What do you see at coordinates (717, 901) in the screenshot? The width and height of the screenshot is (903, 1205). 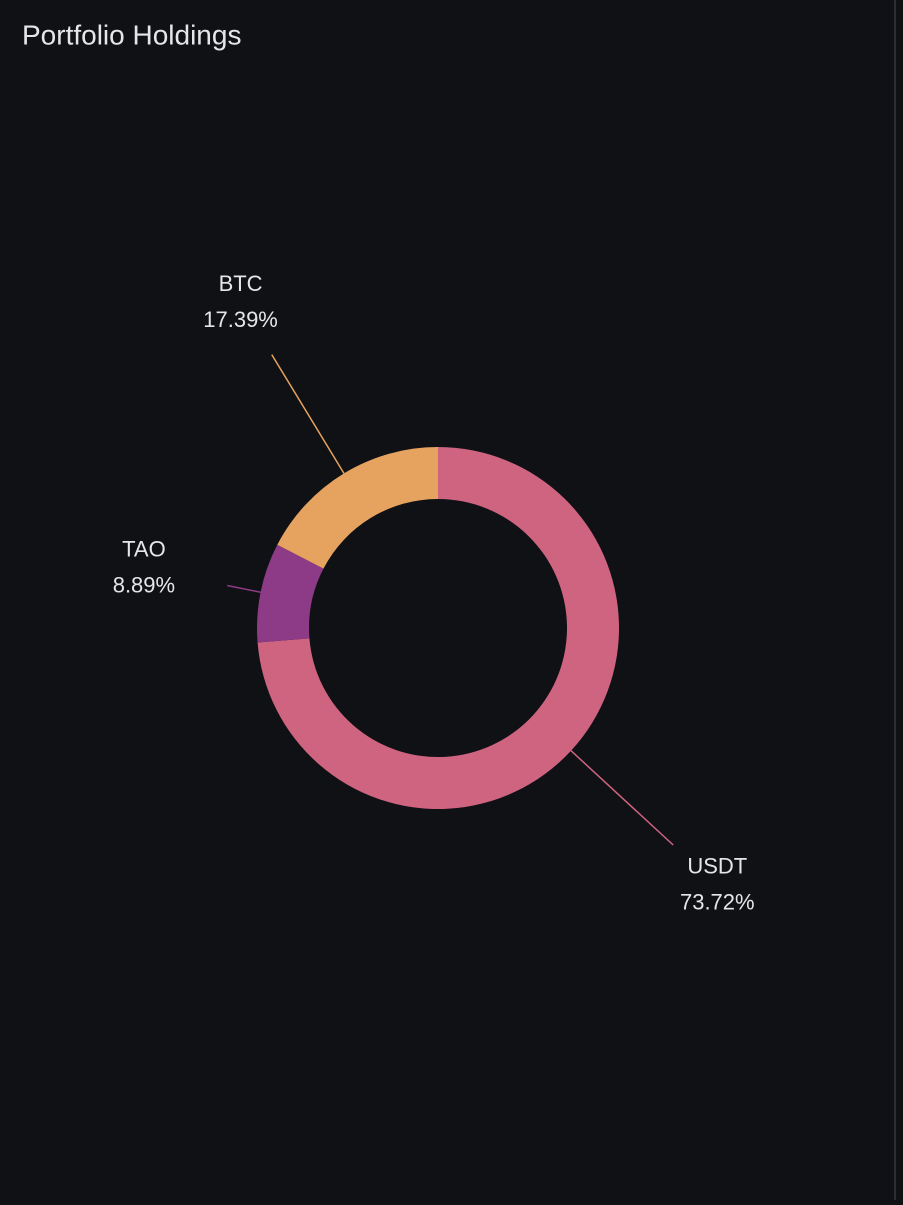 I see `value-label: 73.72%` at bounding box center [717, 901].